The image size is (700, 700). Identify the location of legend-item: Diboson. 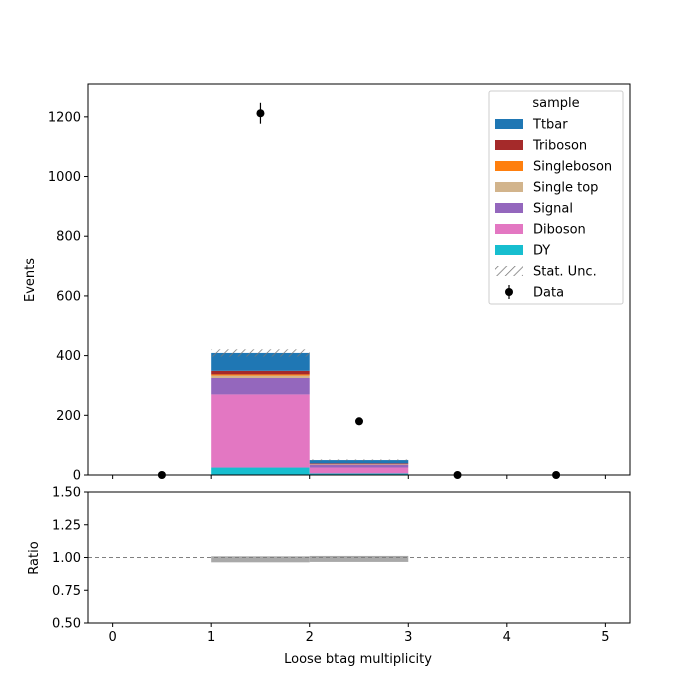
(540, 230).